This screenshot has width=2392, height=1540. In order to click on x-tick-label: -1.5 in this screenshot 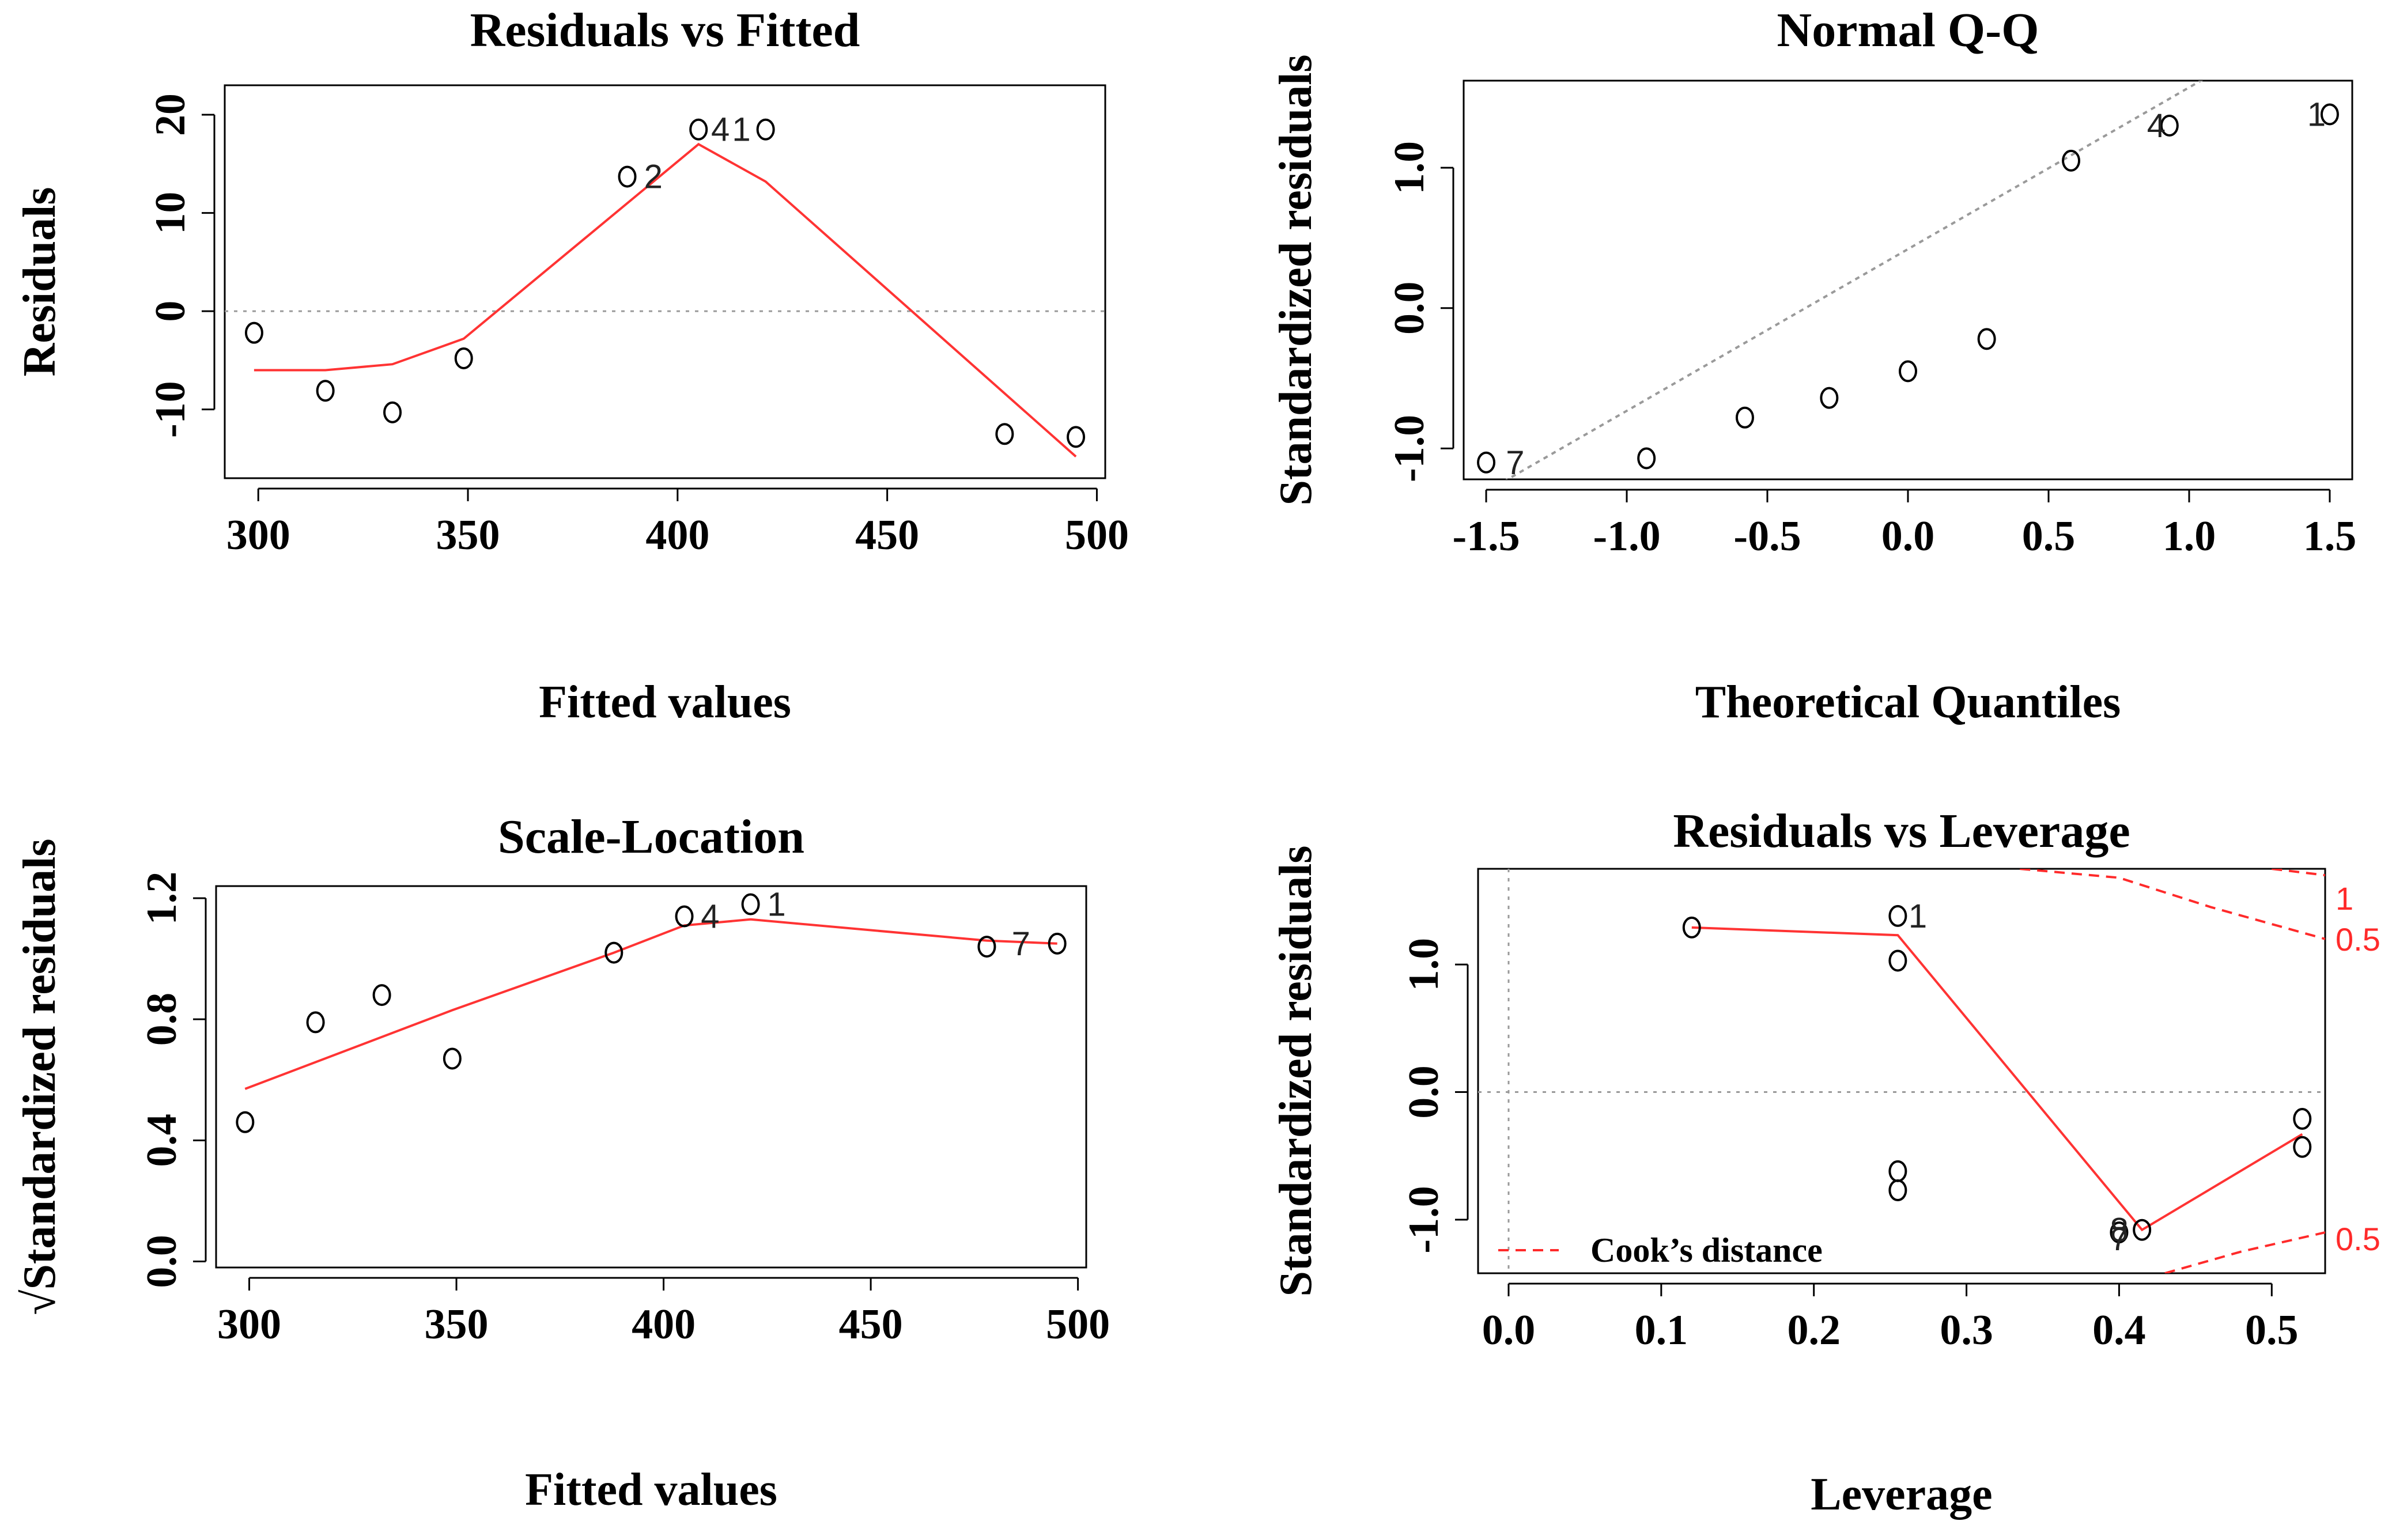, I will do `click(1486, 536)`.